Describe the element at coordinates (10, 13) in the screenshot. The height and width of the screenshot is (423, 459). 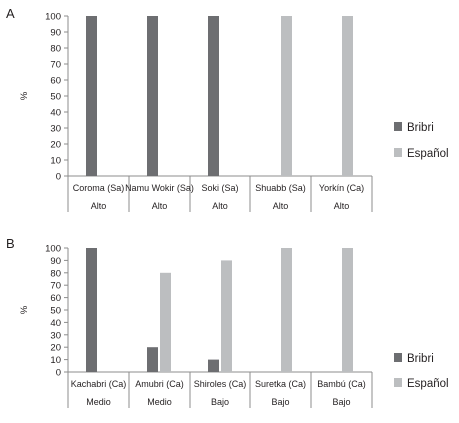
I see `panel-label: A` at that location.